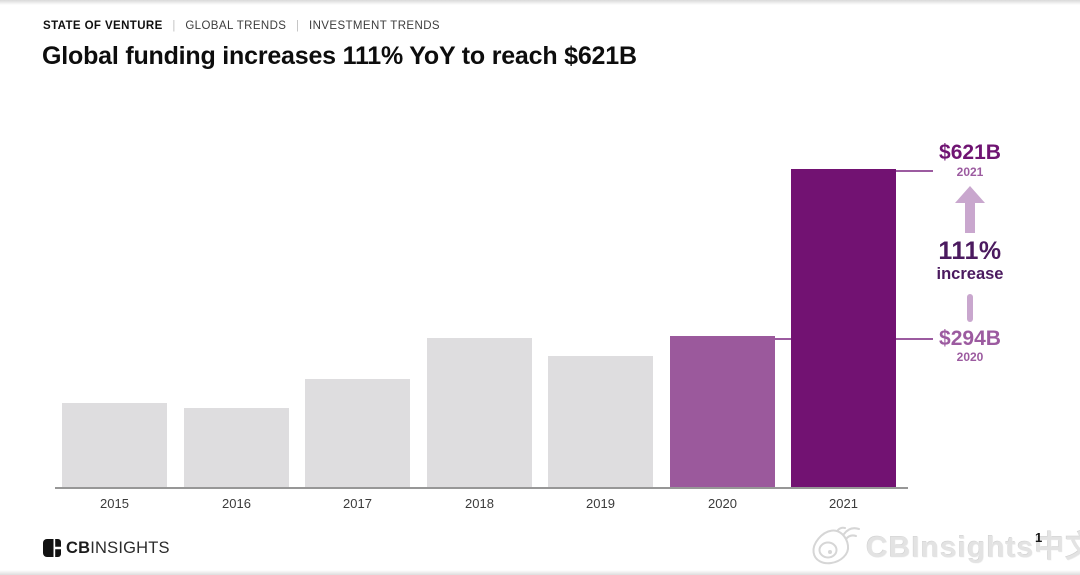 Image resolution: width=1080 pixels, height=575 pixels. Describe the element at coordinates (1039, 537) in the screenshot. I see `page-number: 1` at that location.